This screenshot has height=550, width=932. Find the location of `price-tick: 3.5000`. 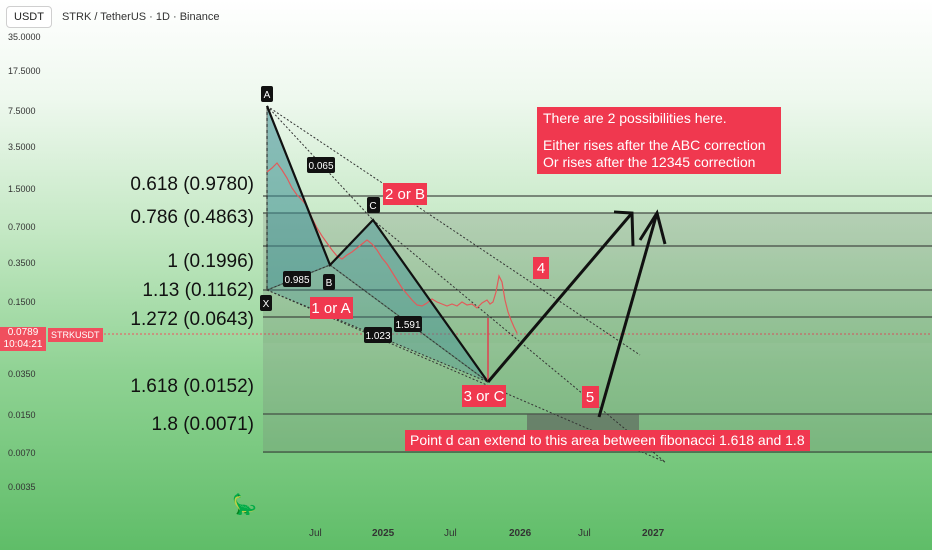

price-tick: 3.5000 is located at coordinates (22, 147).